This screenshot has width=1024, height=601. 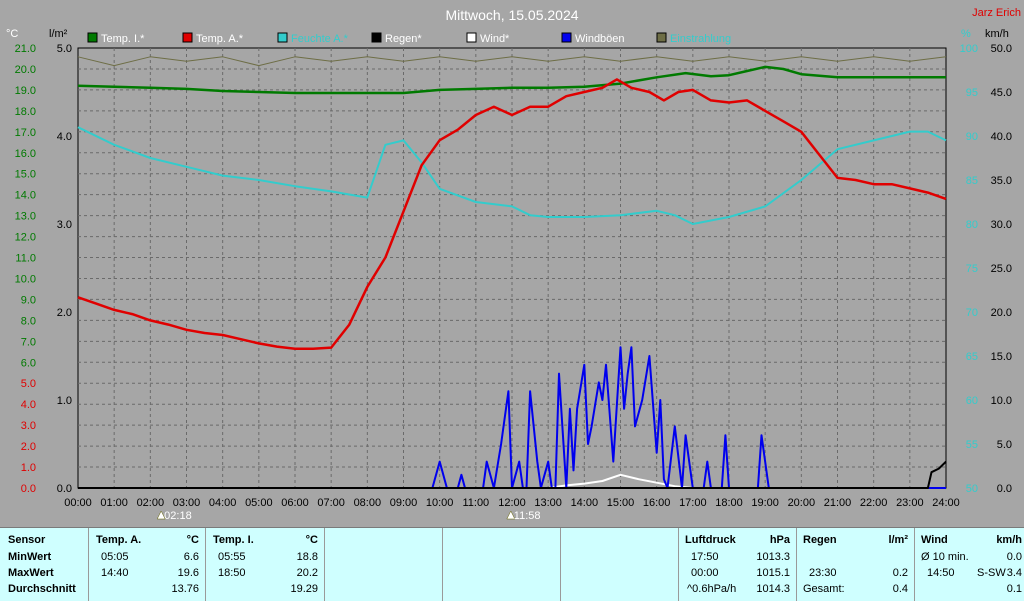 What do you see at coordinates (512, 61) in the screenshot?
I see `series-line-einstrahlung` at bounding box center [512, 61].